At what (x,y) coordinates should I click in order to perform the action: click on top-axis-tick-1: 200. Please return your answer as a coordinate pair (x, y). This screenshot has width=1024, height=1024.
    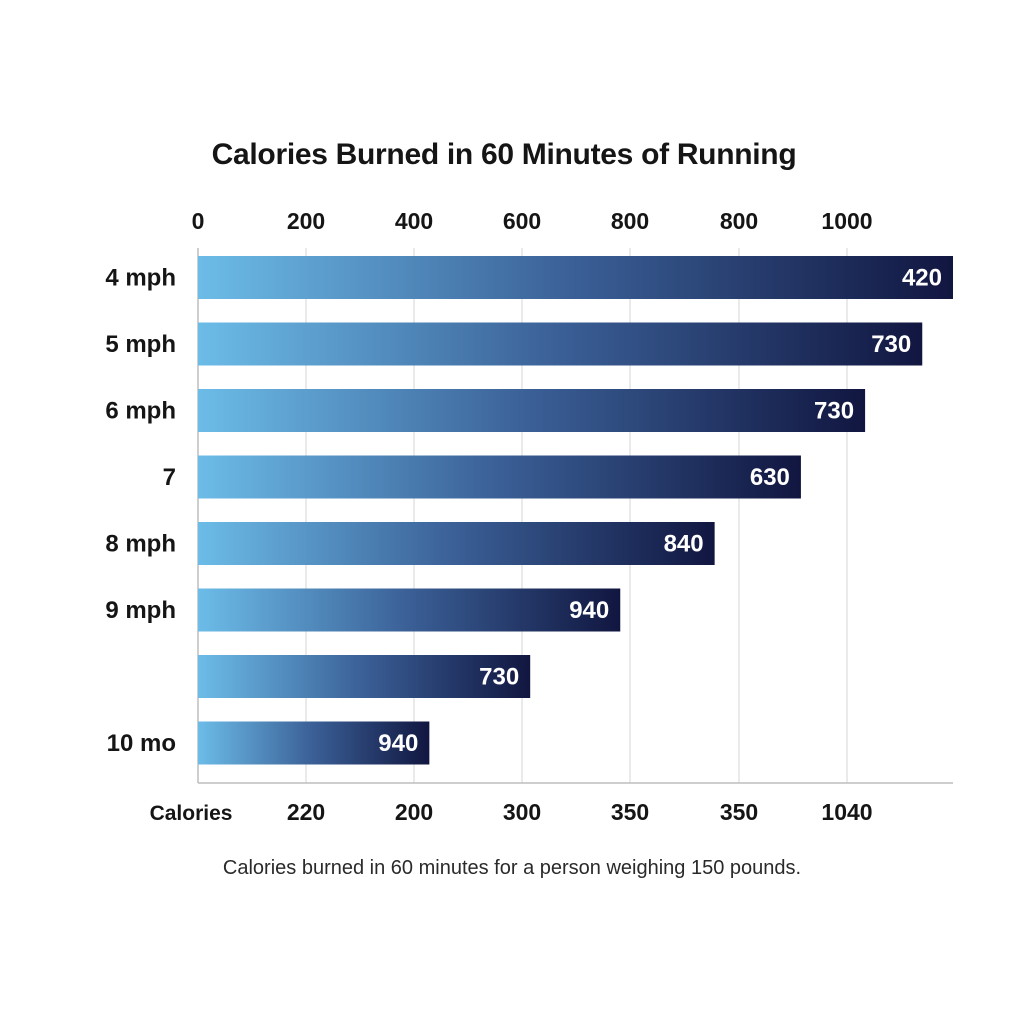
    Looking at the image, I should click on (306, 221).